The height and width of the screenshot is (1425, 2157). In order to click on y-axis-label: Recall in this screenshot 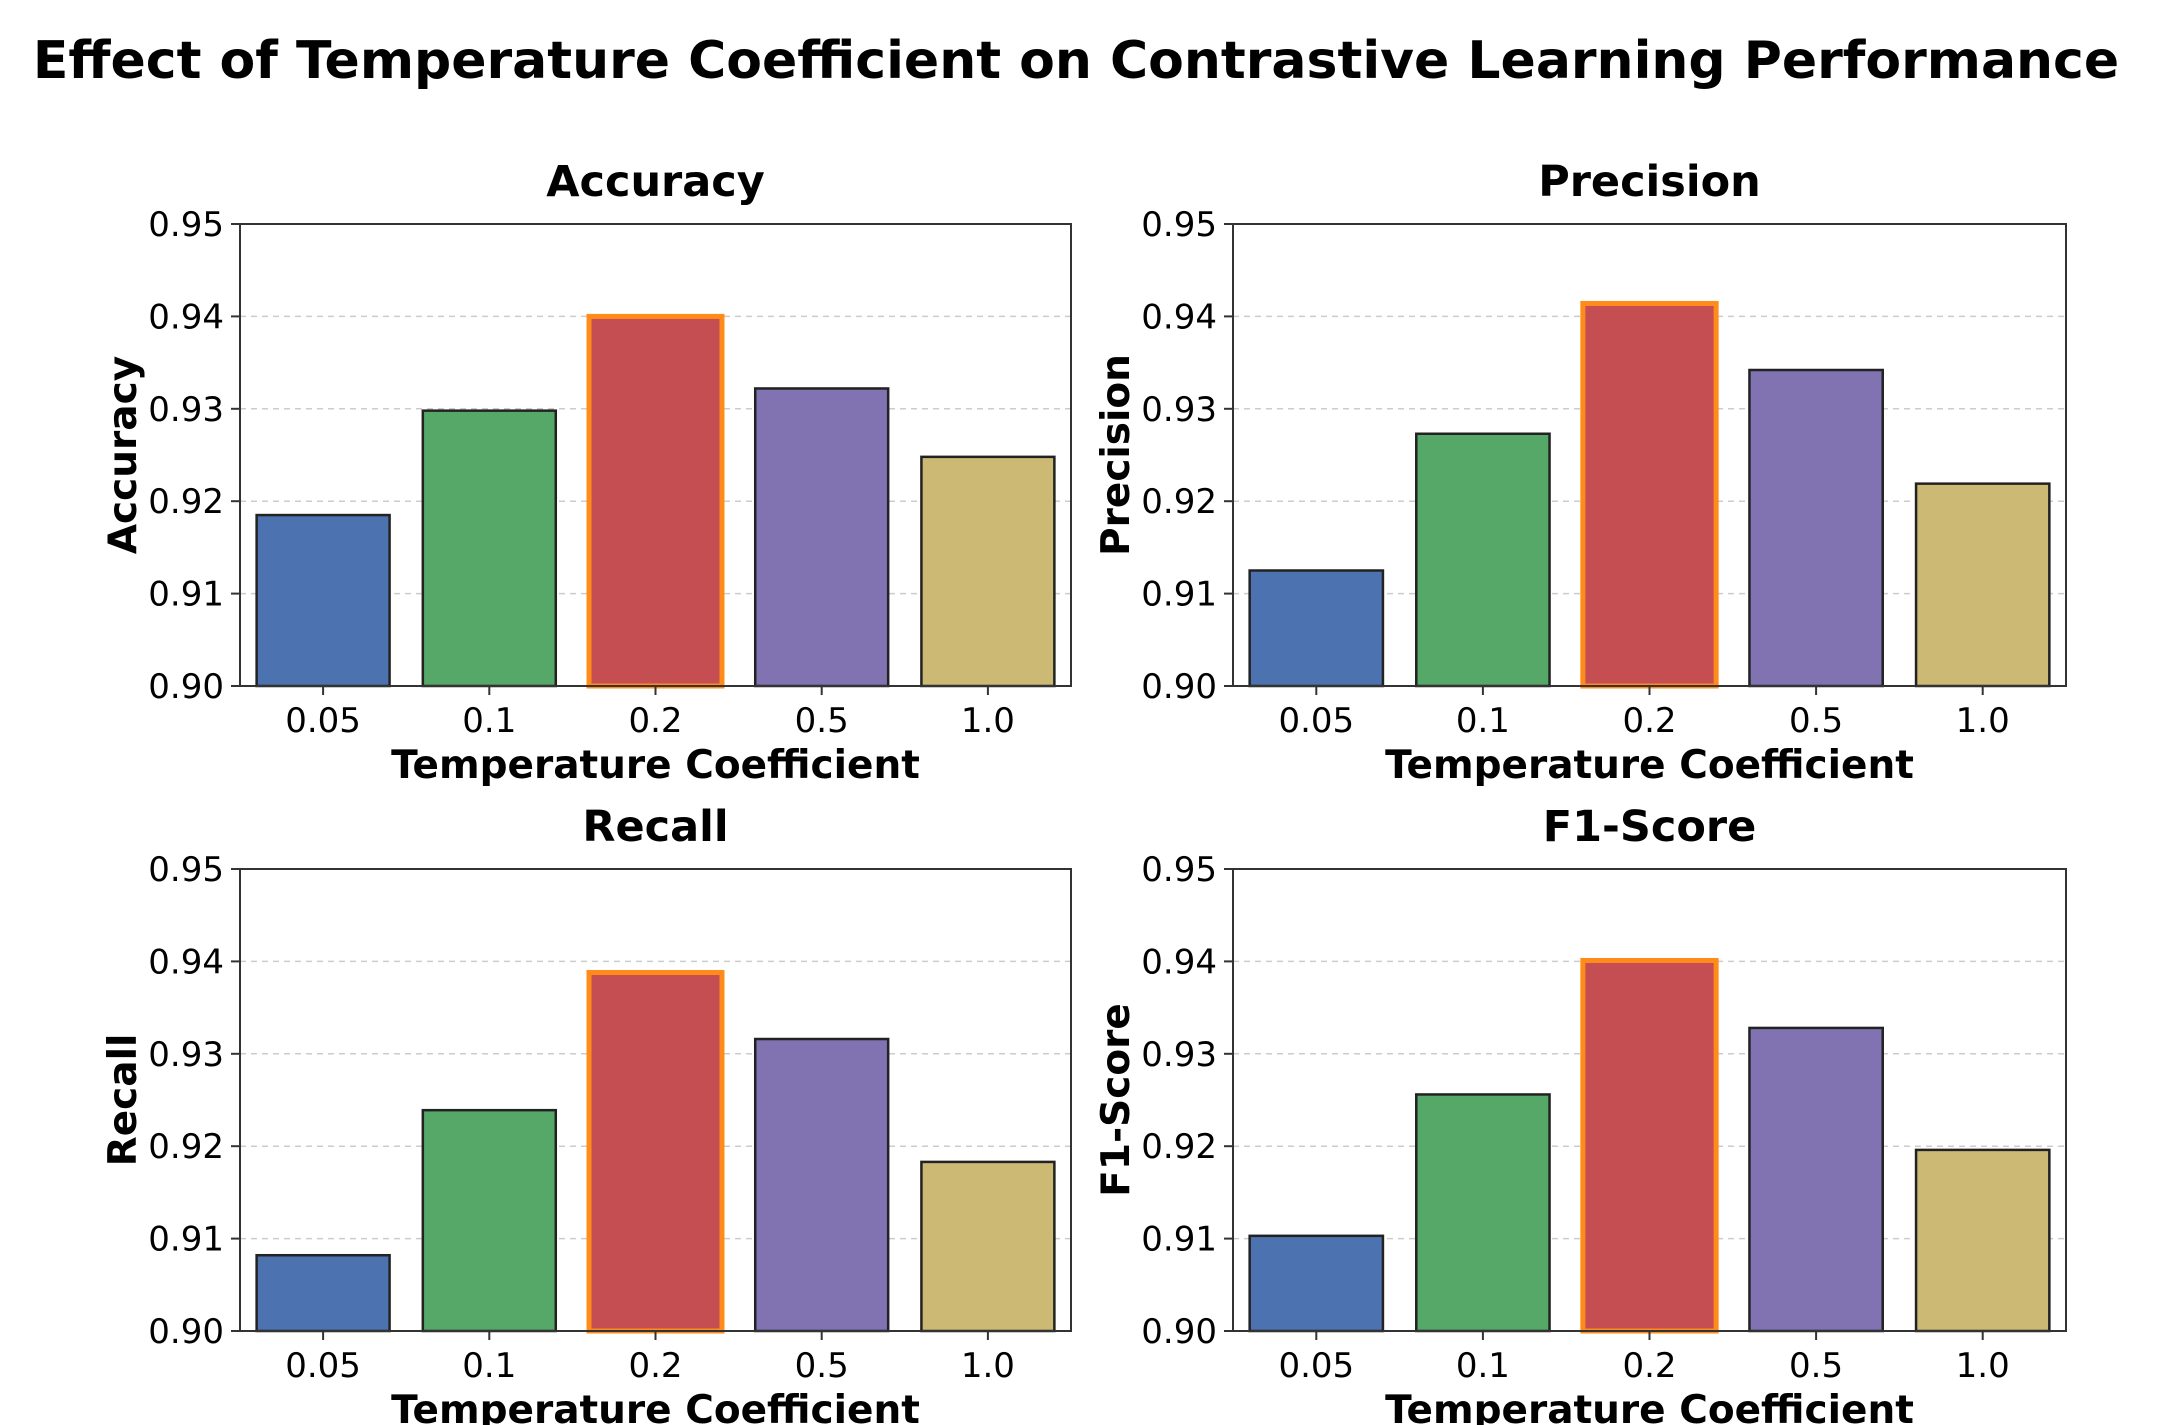, I will do `click(123, 1100)`.